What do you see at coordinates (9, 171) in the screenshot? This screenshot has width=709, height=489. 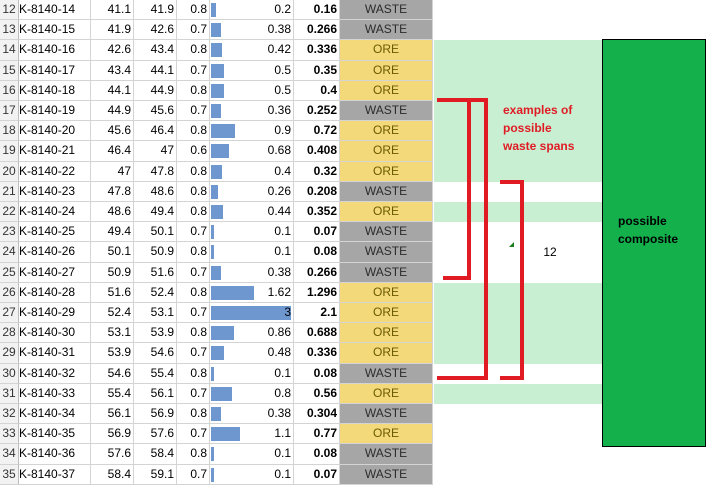 I see `row-header: 20` at bounding box center [9, 171].